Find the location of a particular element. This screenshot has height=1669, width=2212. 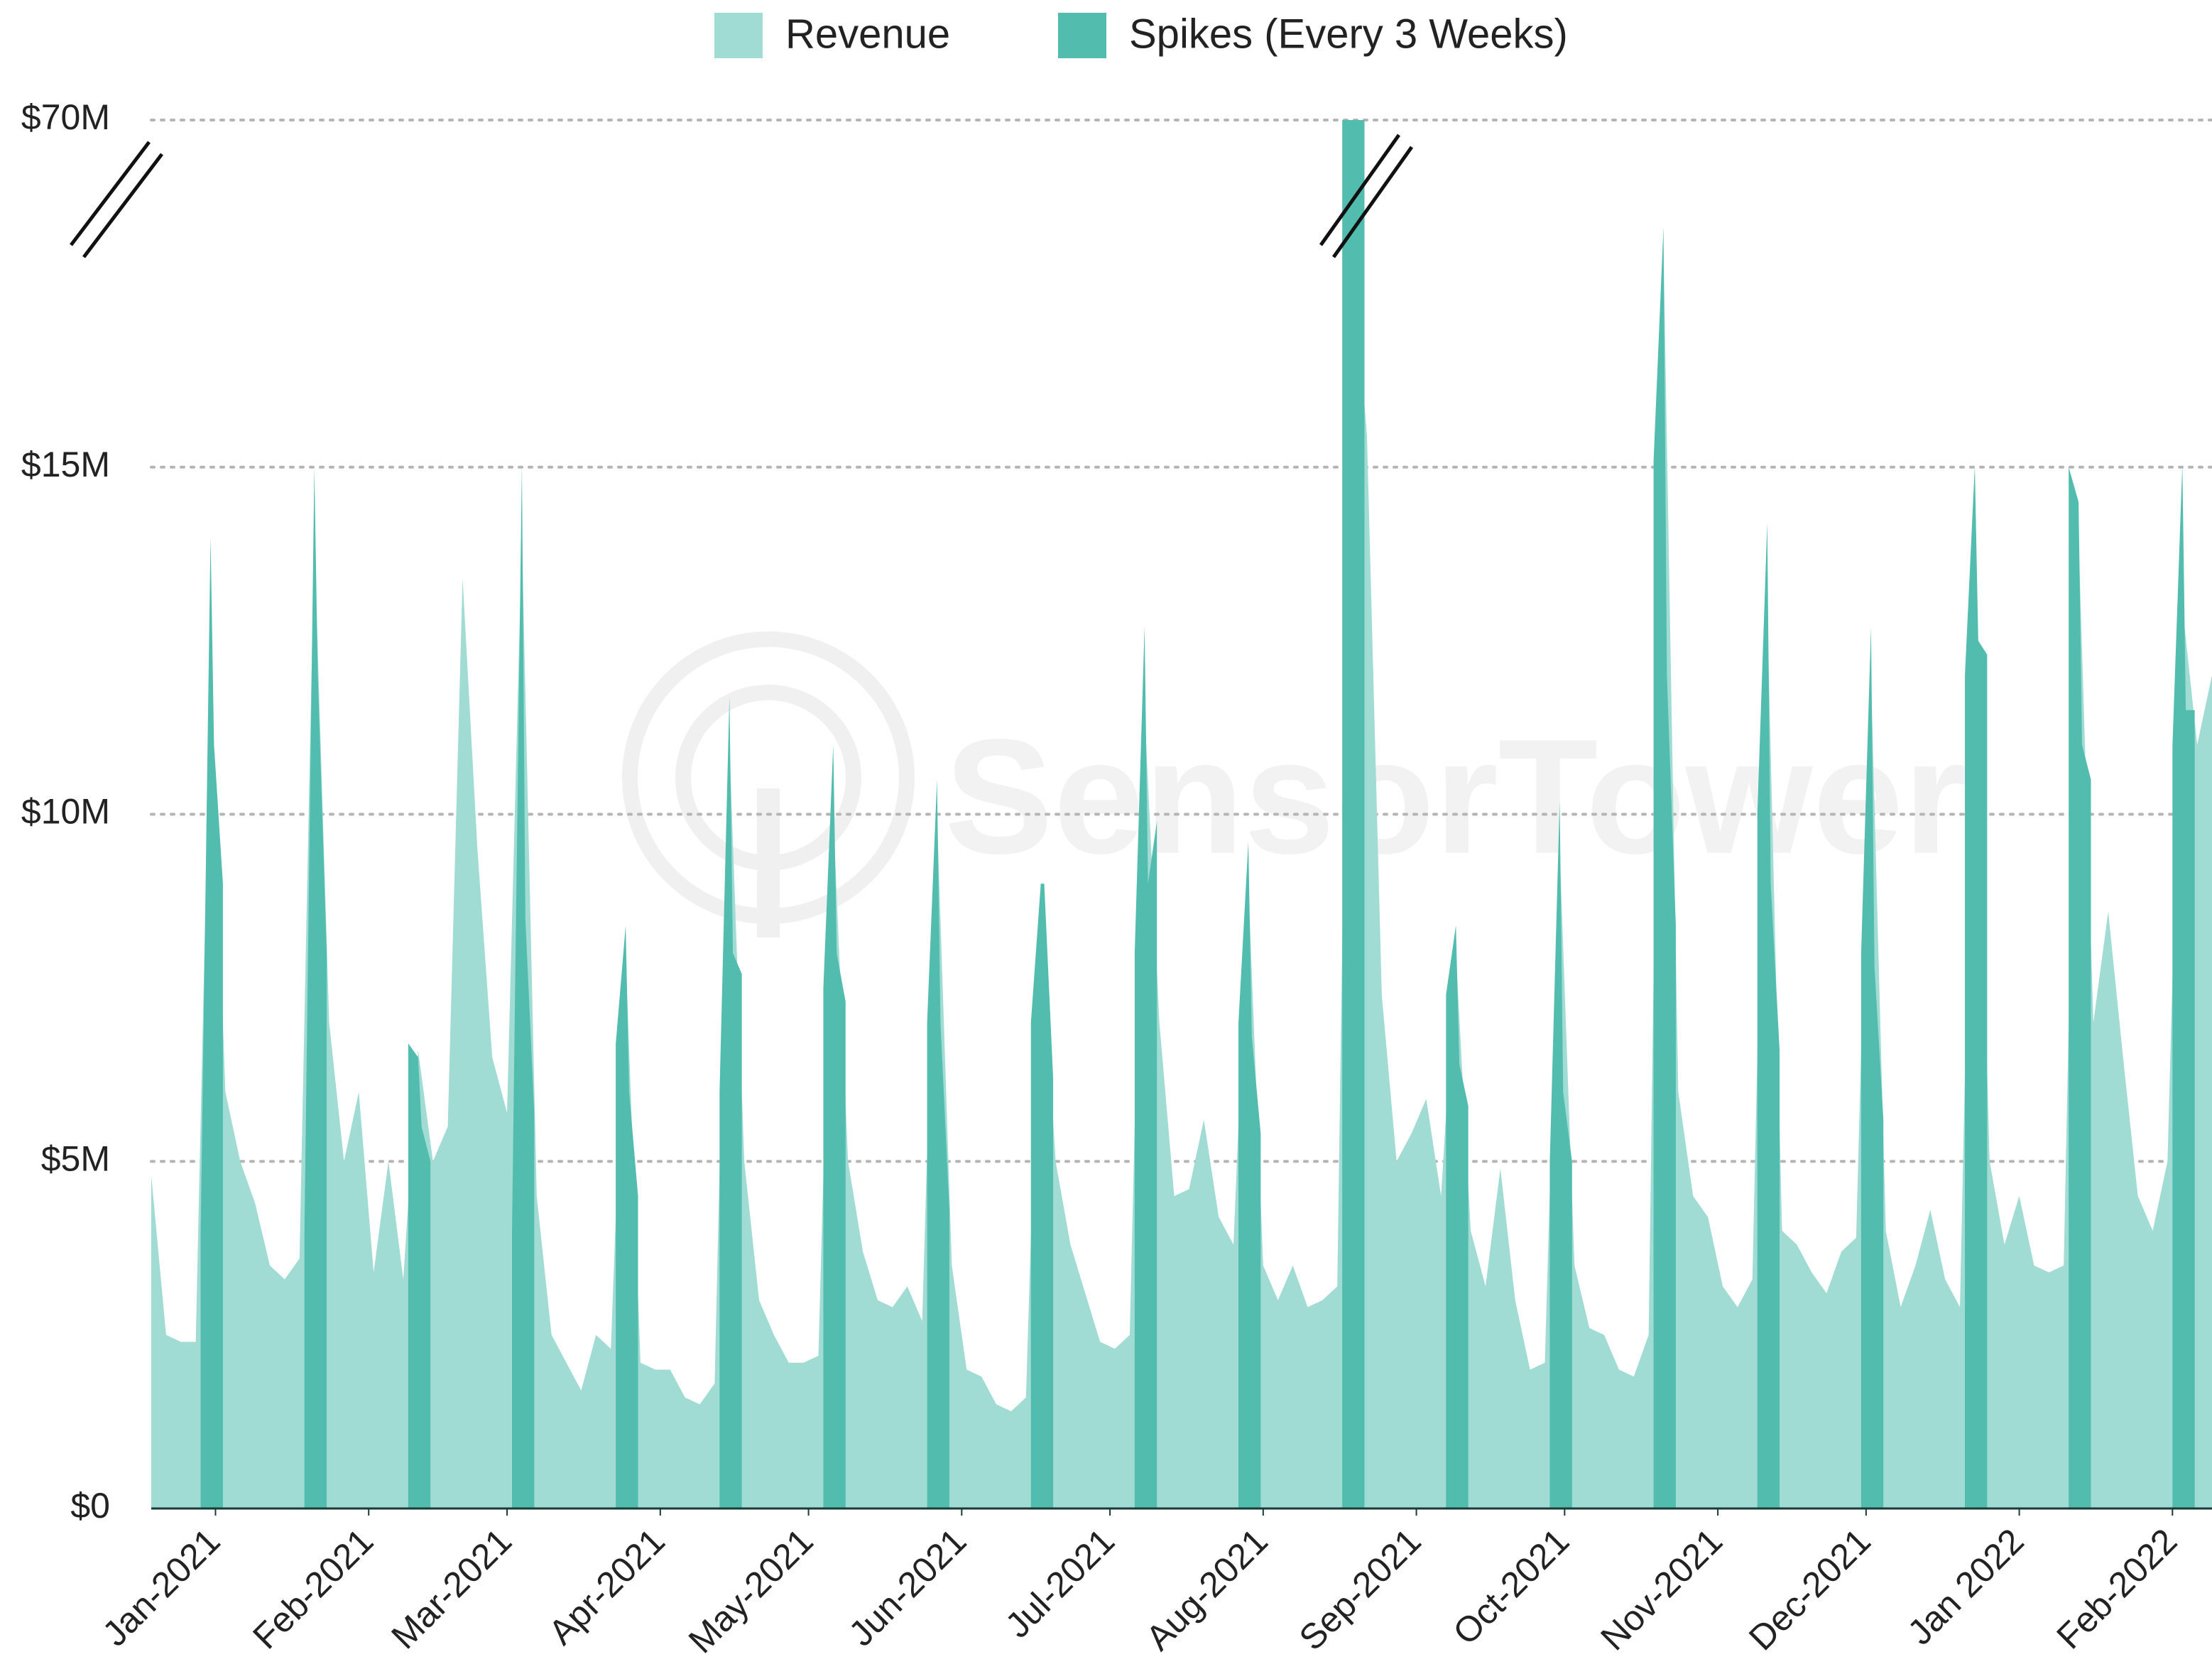

x-tick-label: Feb-2022 is located at coordinates (2116, 1589).